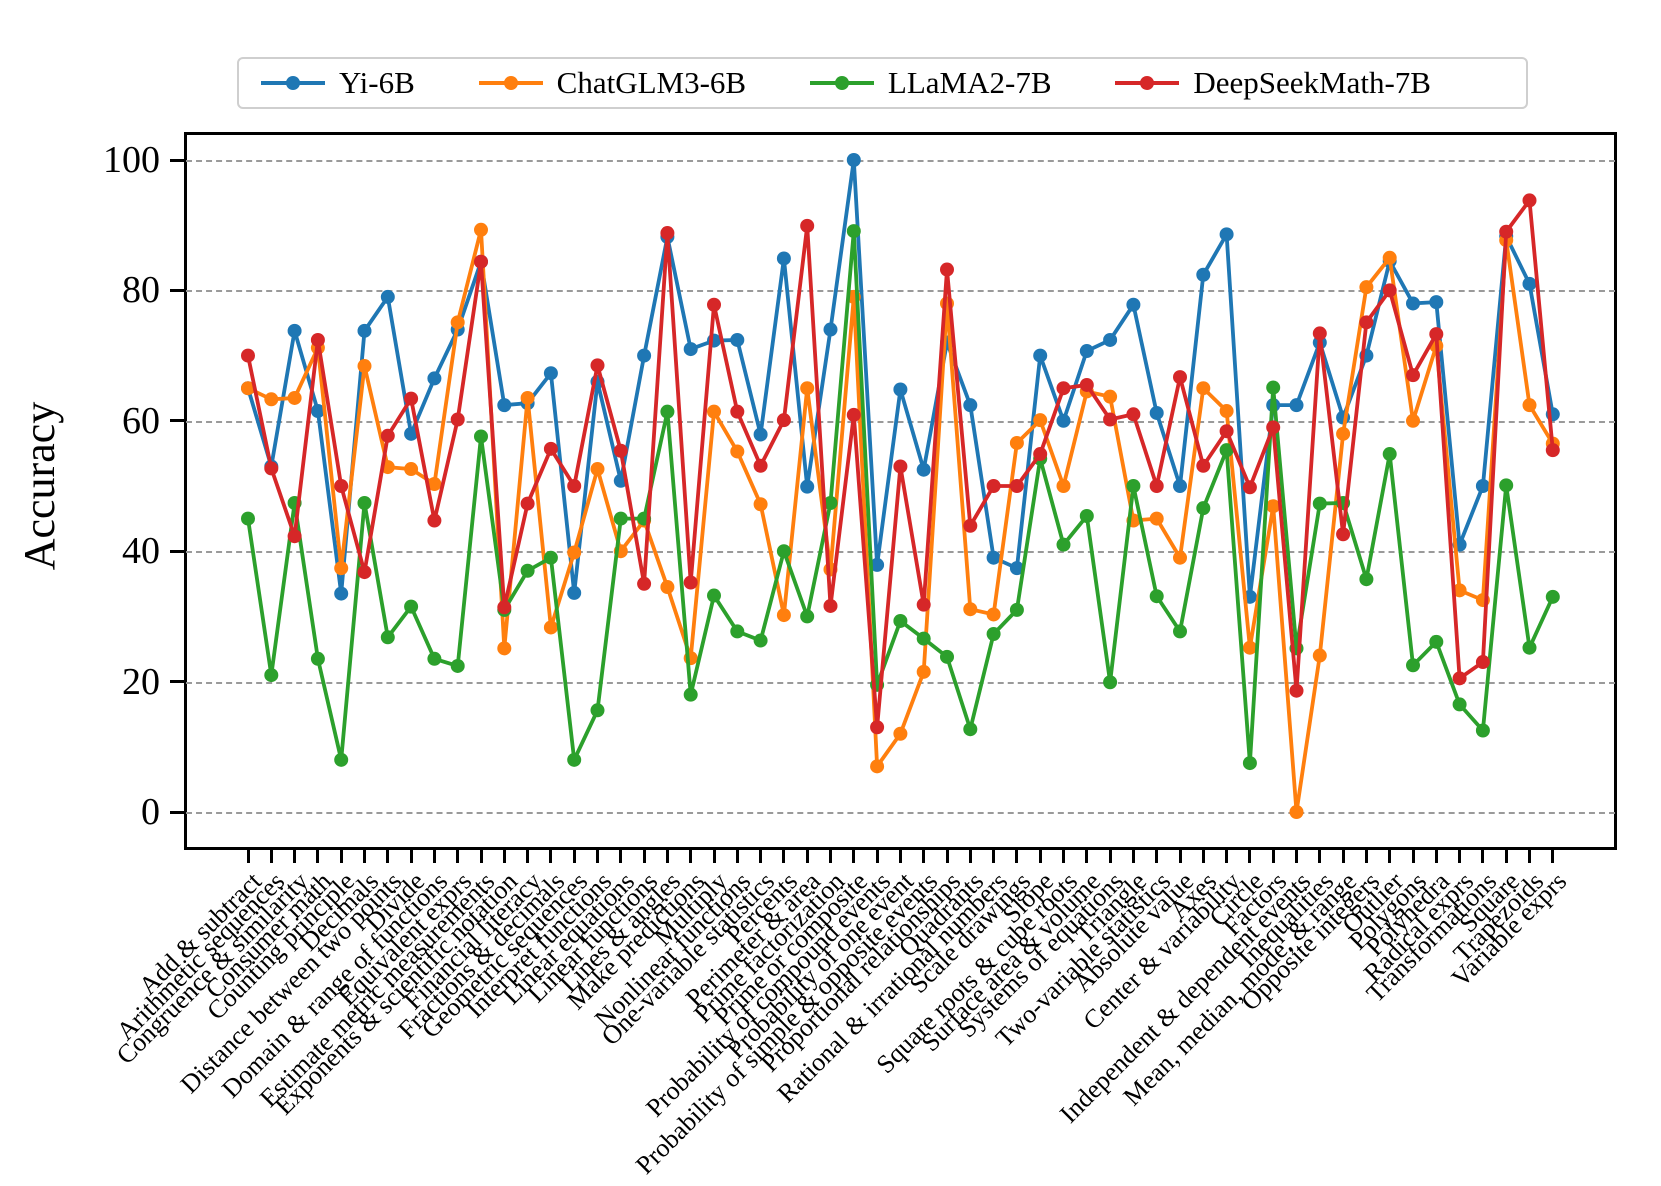 This screenshot has width=1661, height=1186. Describe the element at coordinates (651, 82) in the screenshot. I see `legend-label: ChatGLM3-6B` at that location.